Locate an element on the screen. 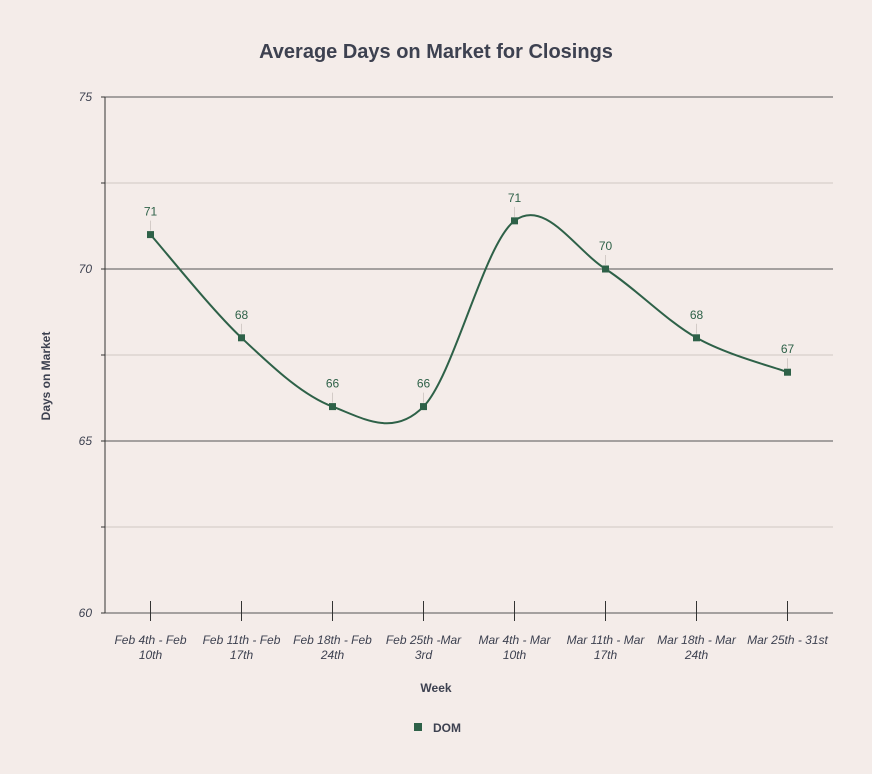 This screenshot has width=872, height=774. x-axis-title: Week is located at coordinates (435, 688).